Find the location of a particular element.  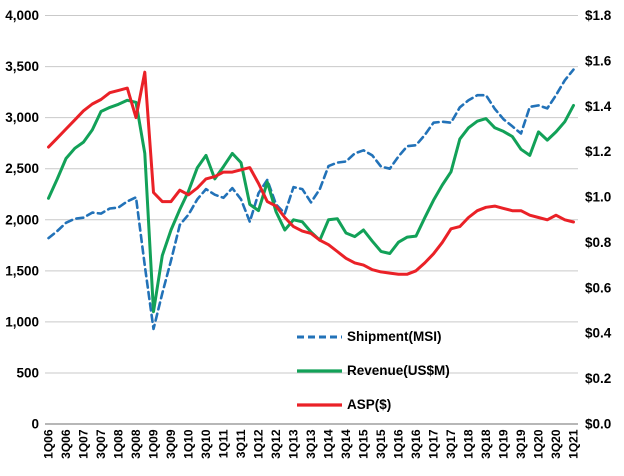

left-axis-tick-label: 0 is located at coordinates (35, 424).